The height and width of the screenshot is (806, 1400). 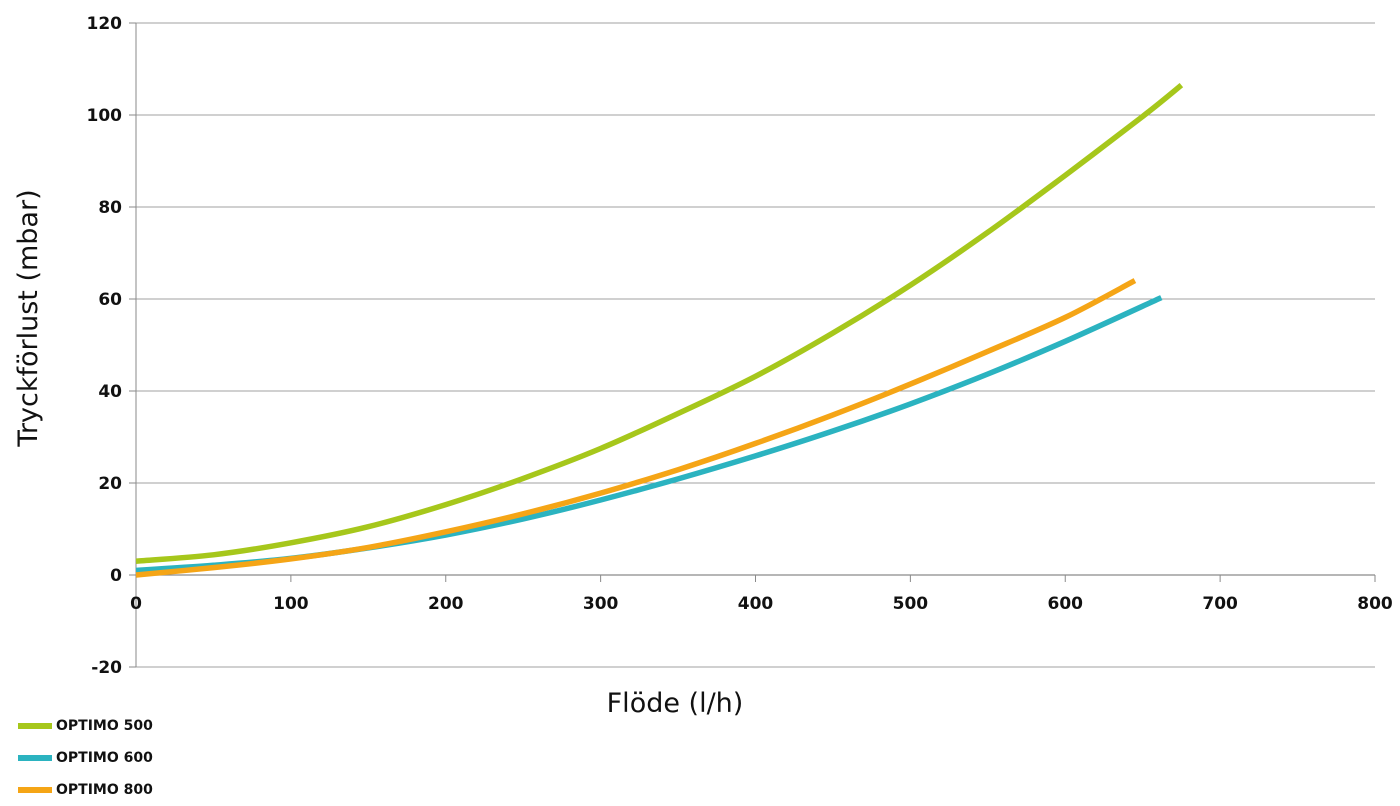 I want to click on y-tick-label: 120, so click(x=105, y=24).